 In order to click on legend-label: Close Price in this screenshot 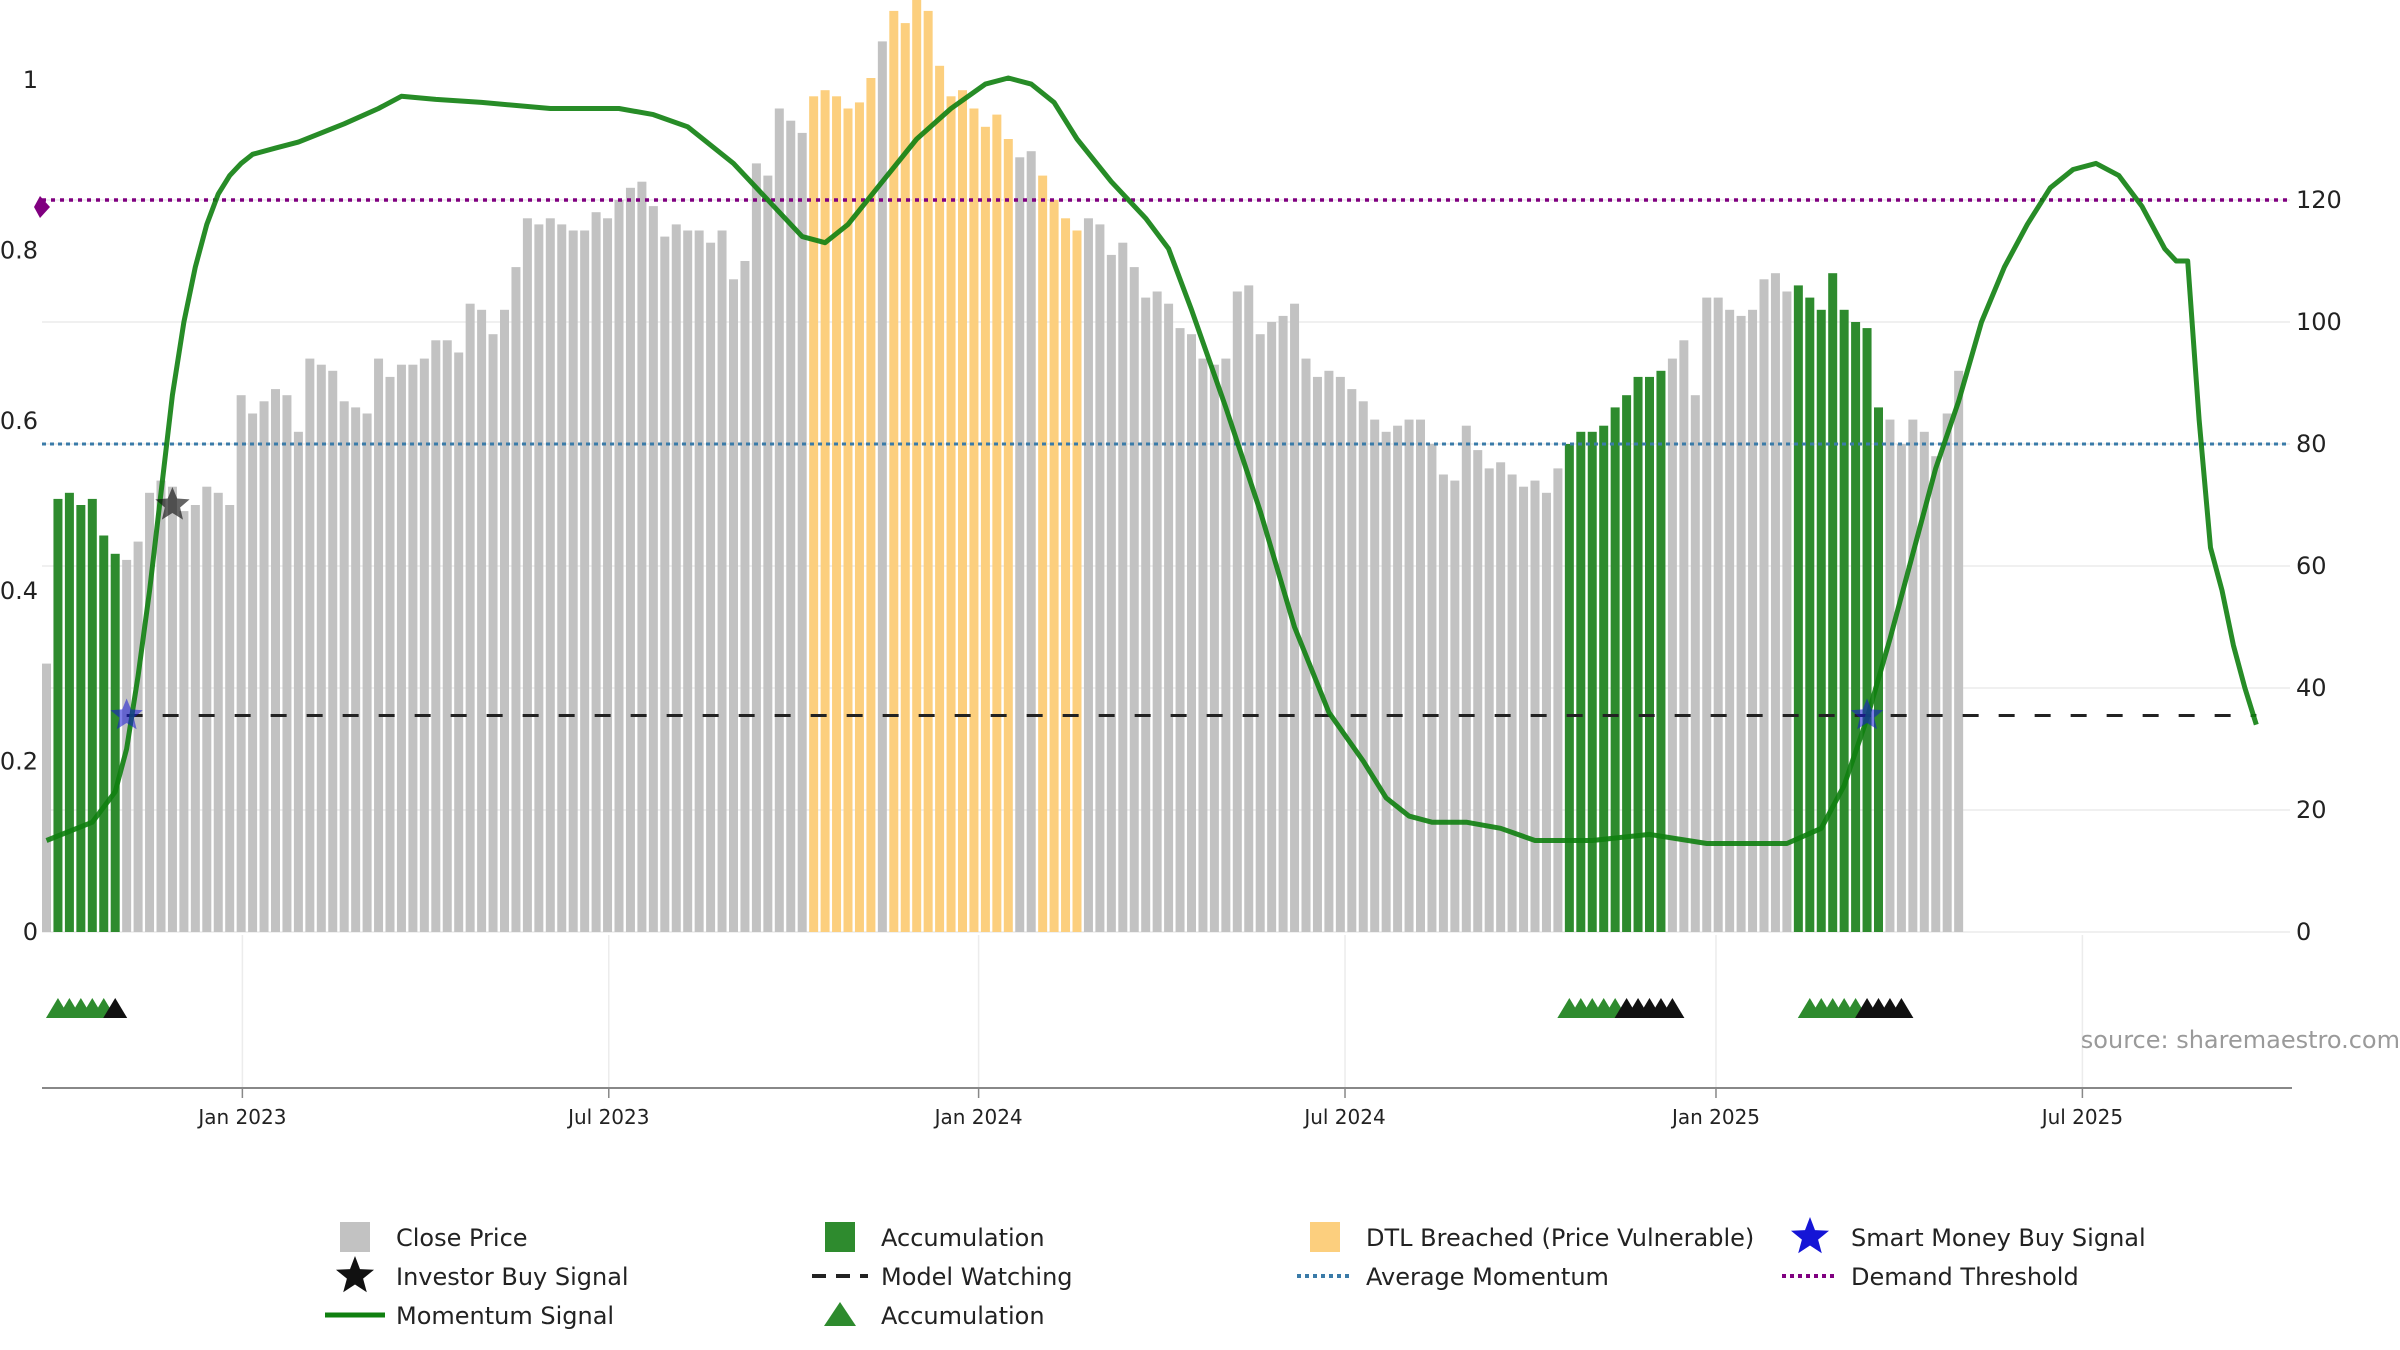, I will do `click(462, 1238)`.